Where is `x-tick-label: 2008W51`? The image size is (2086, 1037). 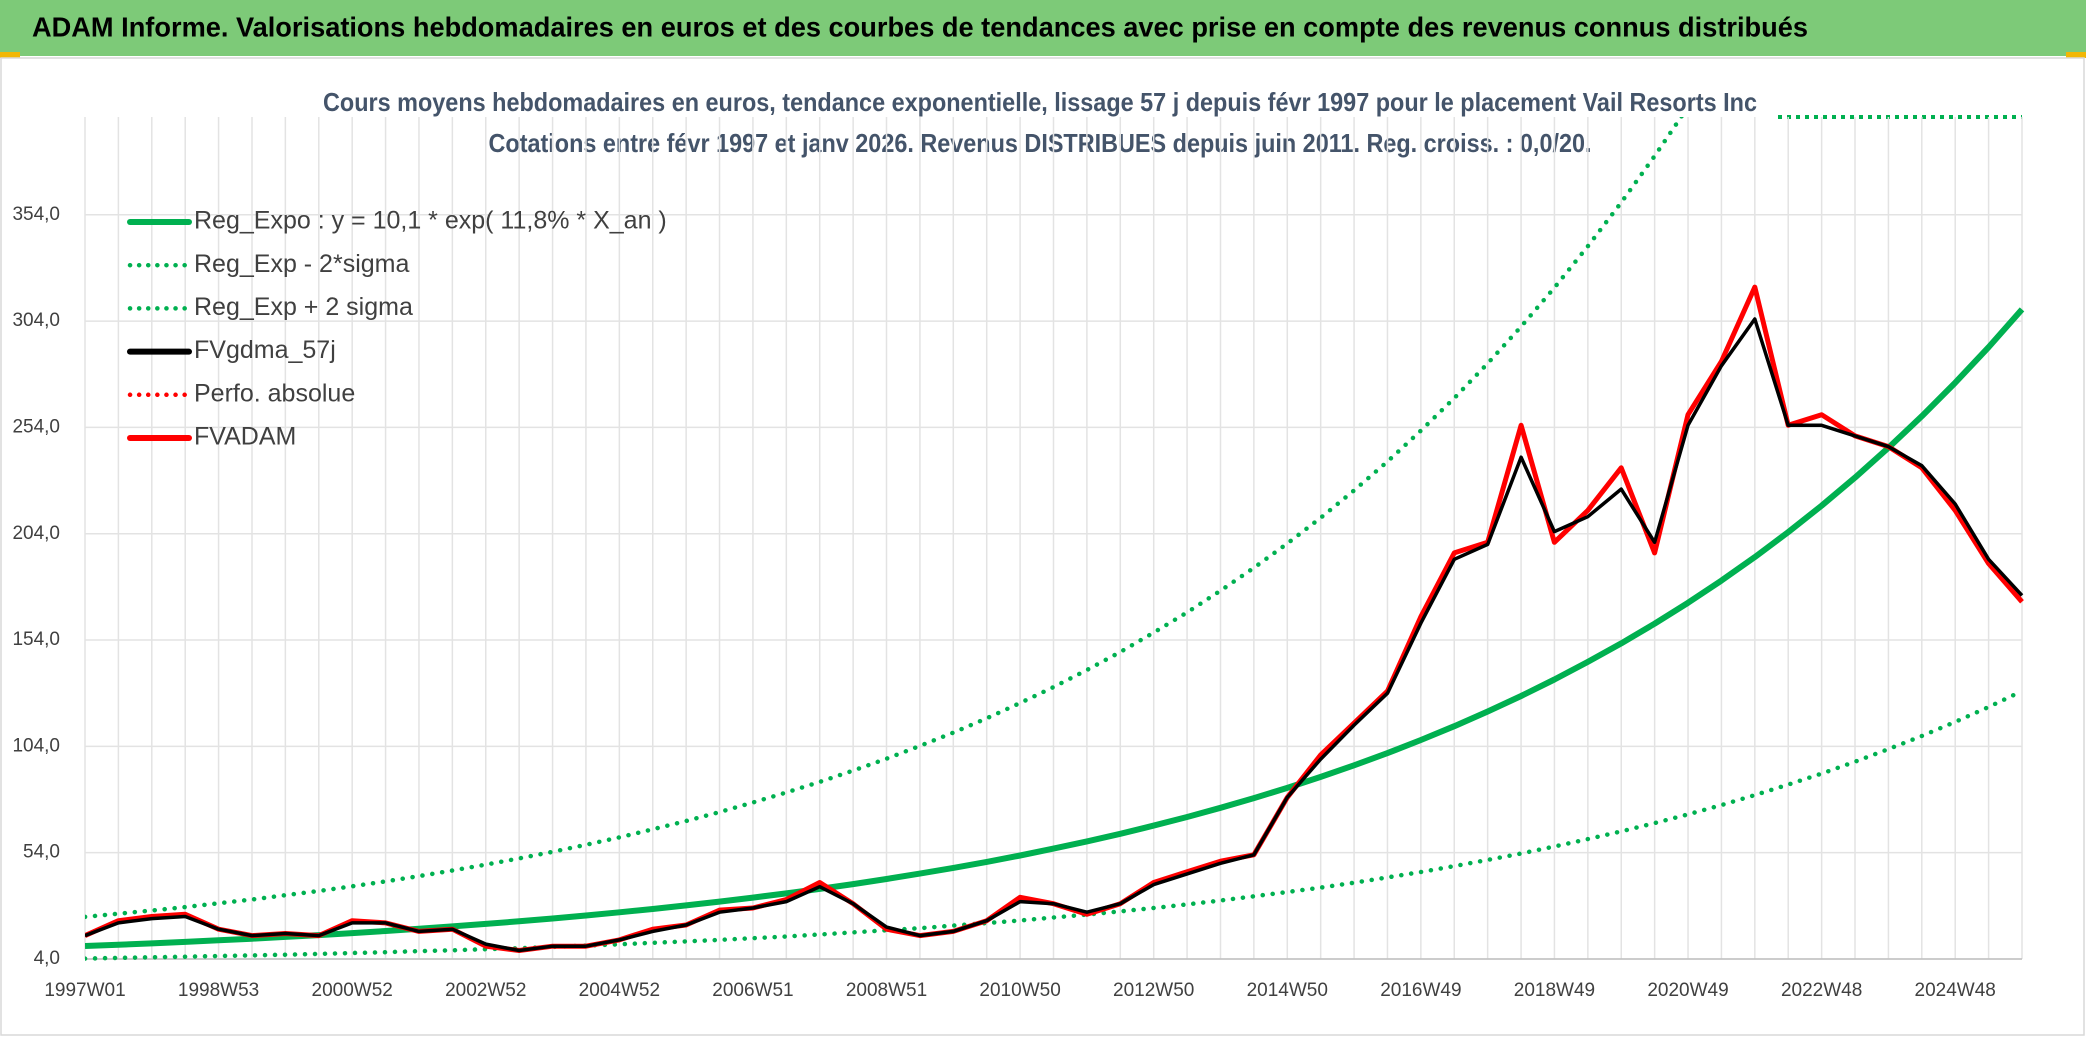 x-tick-label: 2008W51 is located at coordinates (886, 990).